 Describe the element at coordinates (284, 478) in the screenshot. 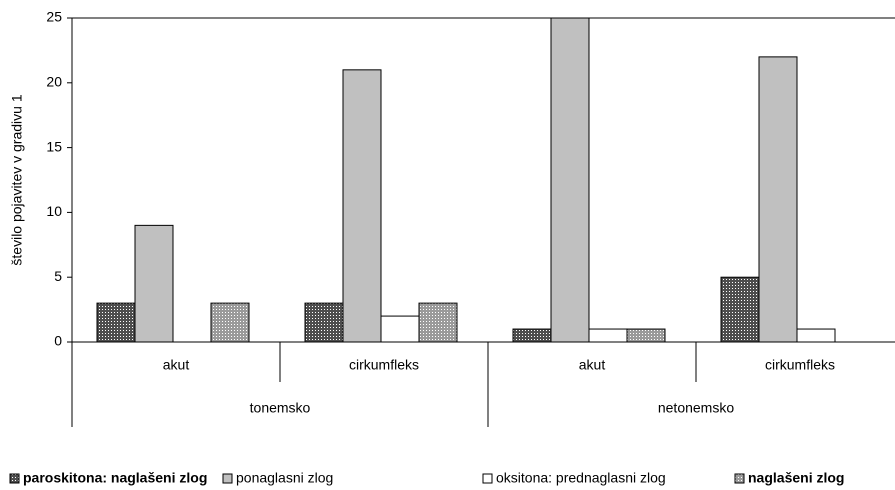

I see `legend-label: ponaglasni zlog` at that location.